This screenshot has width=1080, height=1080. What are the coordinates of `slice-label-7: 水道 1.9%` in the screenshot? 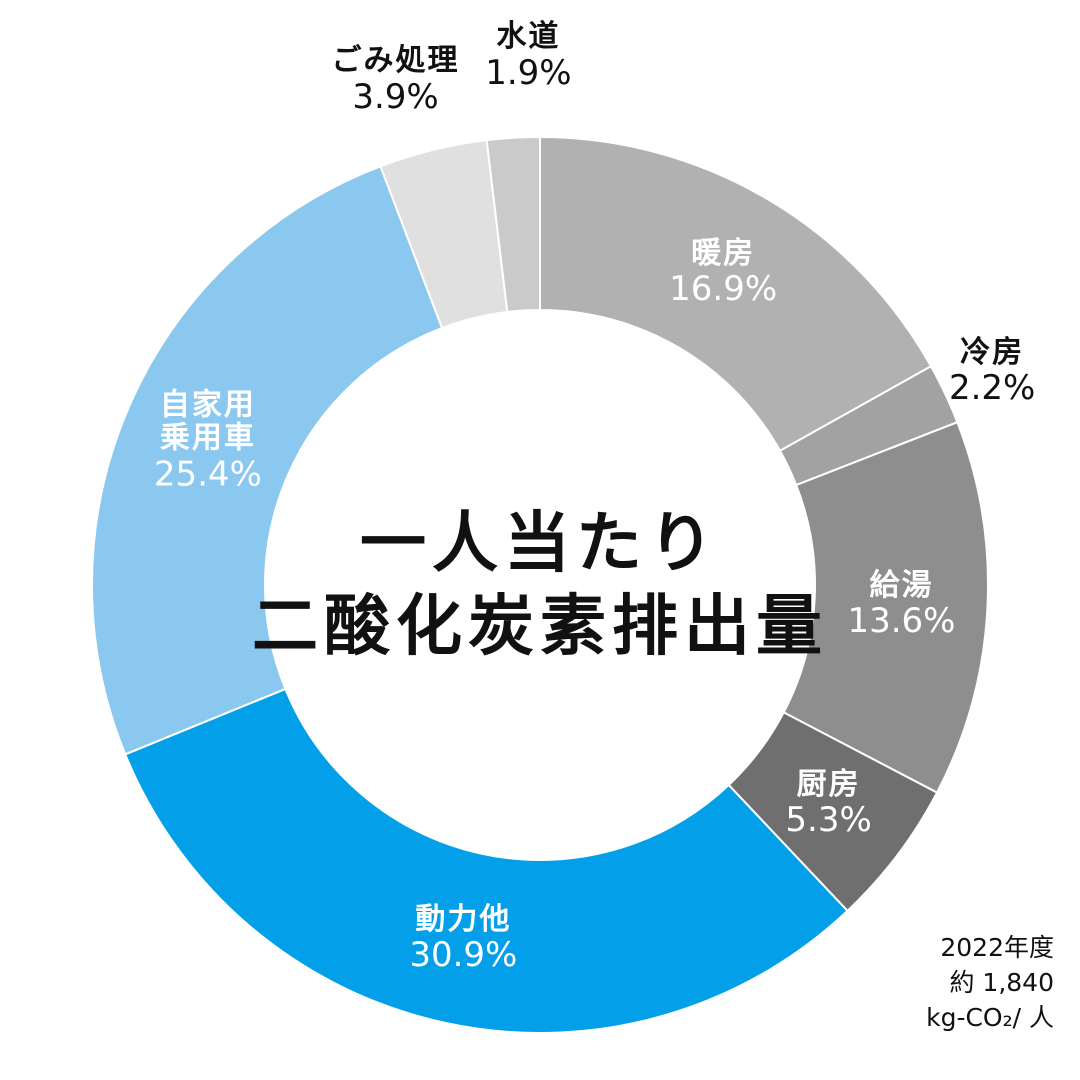 It's located at (528, 56).